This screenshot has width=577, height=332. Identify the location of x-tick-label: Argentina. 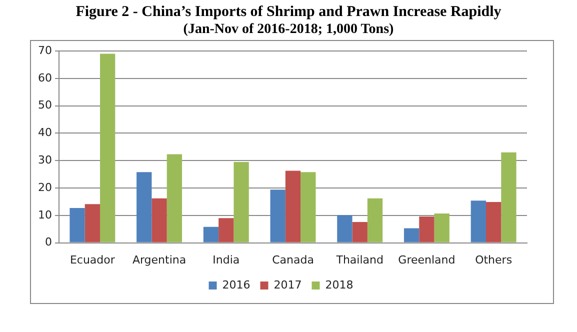
(159, 259).